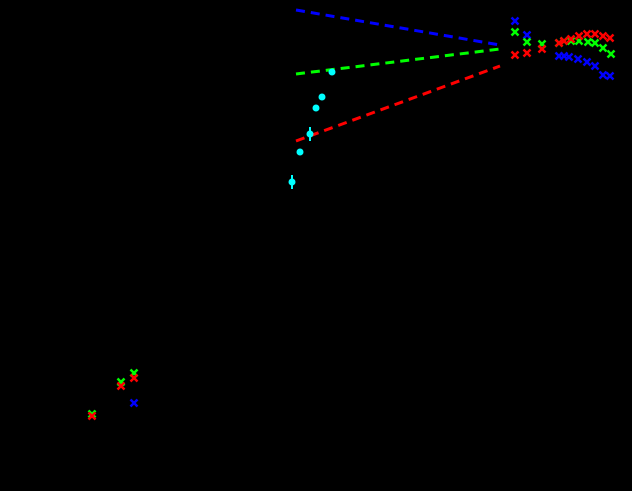 The width and height of the screenshot is (632, 491). What do you see at coordinates (398, 103) in the screenshot?
I see `red-fit-line` at bounding box center [398, 103].